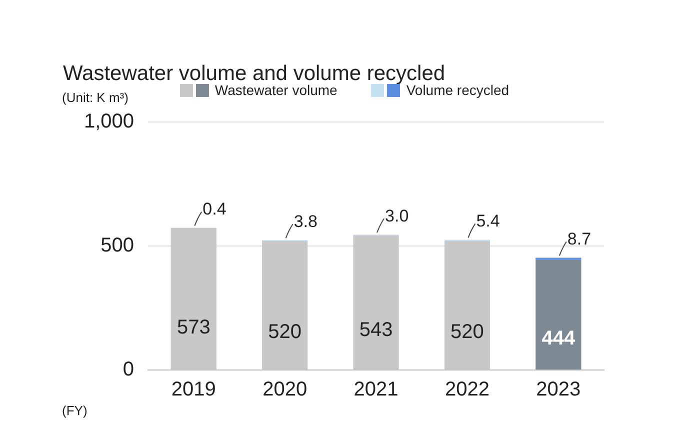  Describe the element at coordinates (397, 216) in the screenshot. I see `data-label: 3.0` at that location.